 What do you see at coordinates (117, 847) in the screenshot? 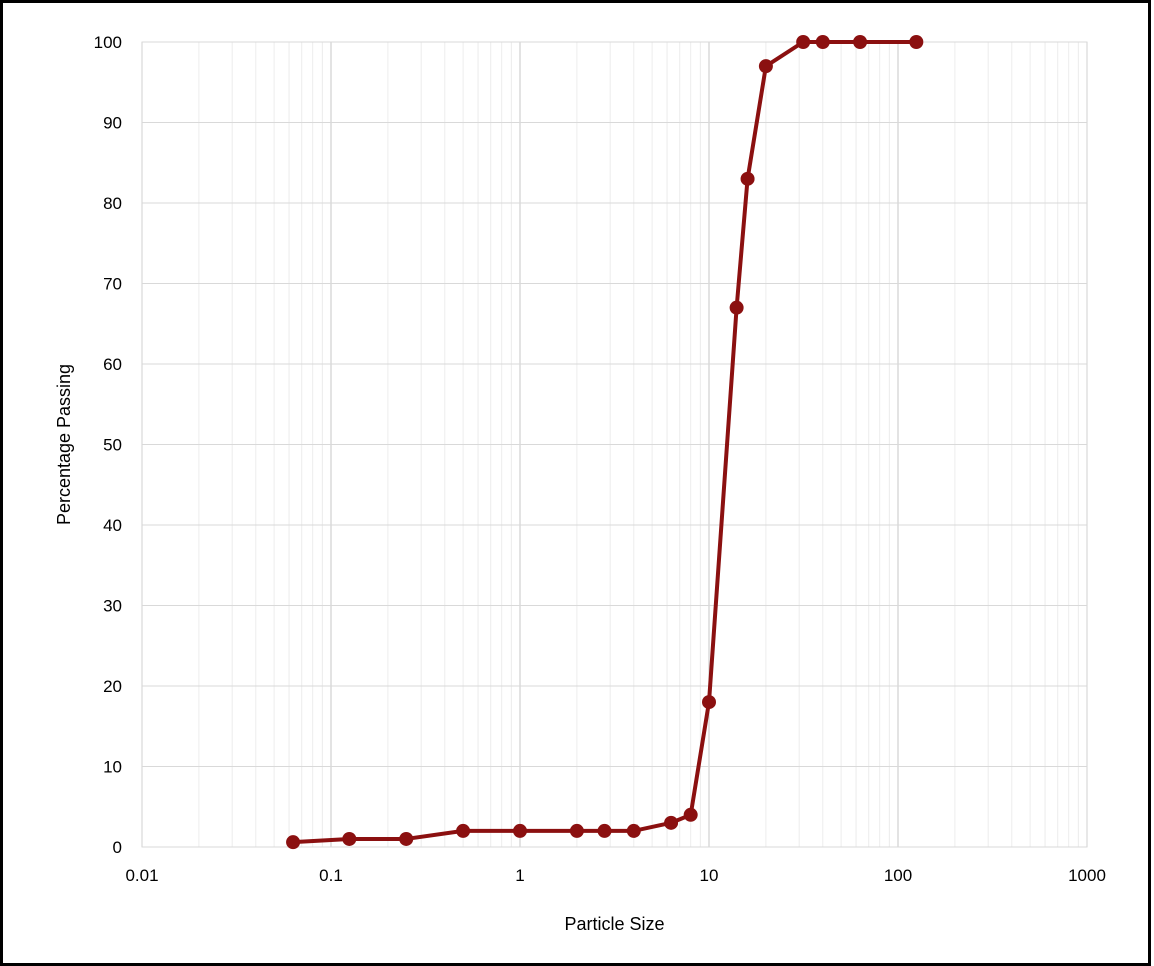
I see `y-tick-label: 0` at bounding box center [117, 847].